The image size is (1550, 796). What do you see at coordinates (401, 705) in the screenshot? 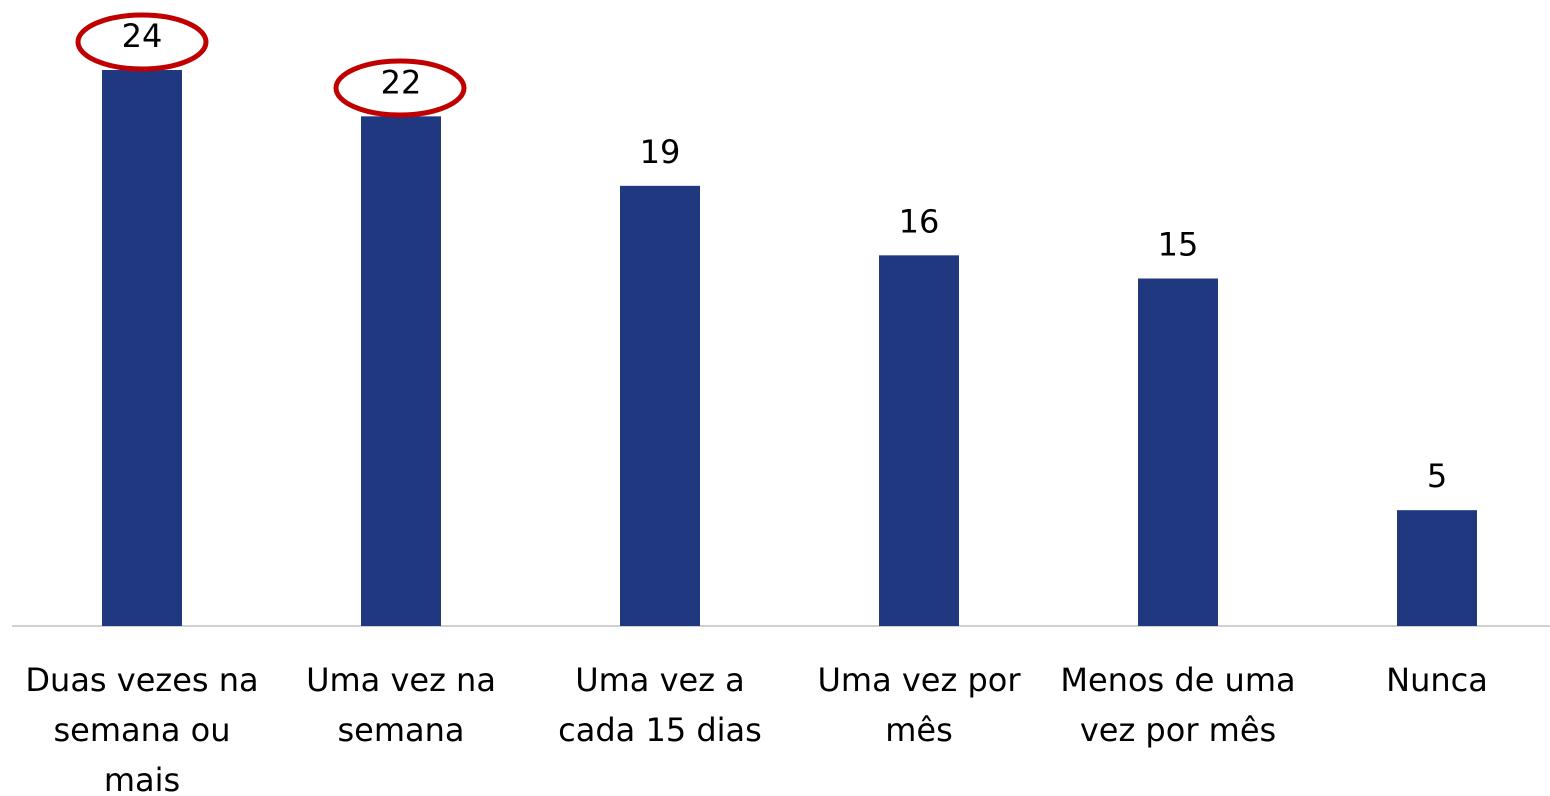
I see `x-tick-label: Uma vez na semana` at bounding box center [401, 705].